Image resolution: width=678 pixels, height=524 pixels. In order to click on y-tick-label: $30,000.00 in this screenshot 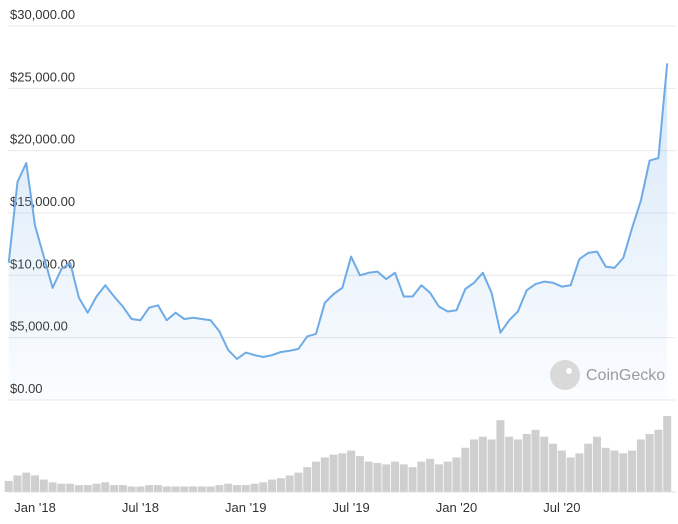, I will do `click(42, 14)`.